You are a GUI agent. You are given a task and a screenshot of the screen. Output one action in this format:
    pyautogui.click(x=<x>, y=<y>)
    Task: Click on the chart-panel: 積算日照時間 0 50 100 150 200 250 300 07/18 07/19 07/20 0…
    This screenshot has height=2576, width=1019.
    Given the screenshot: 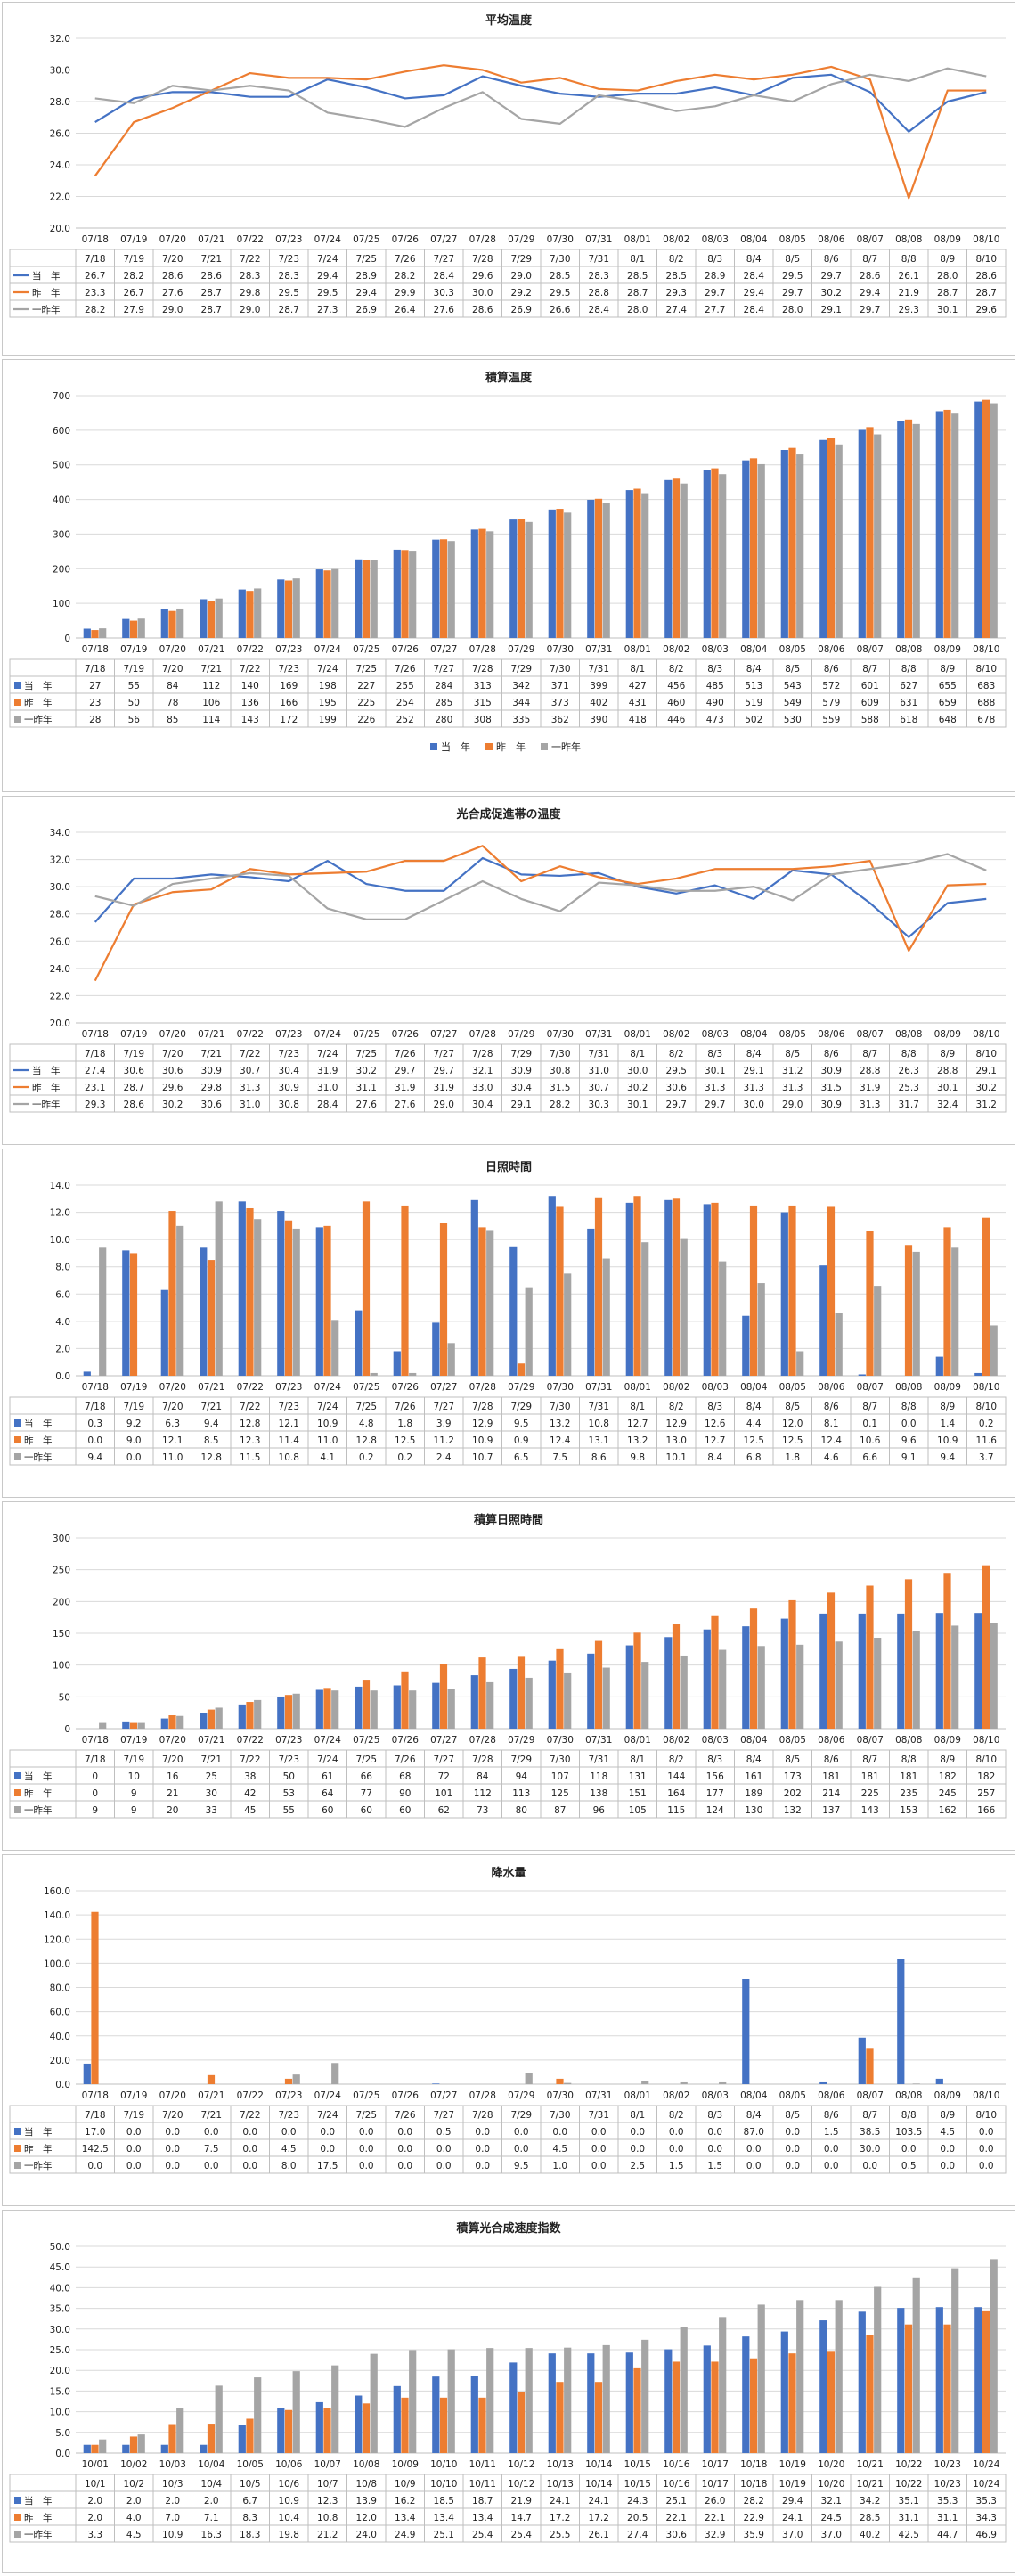 What is the action you would take?
    pyautogui.click(x=508, y=1676)
    